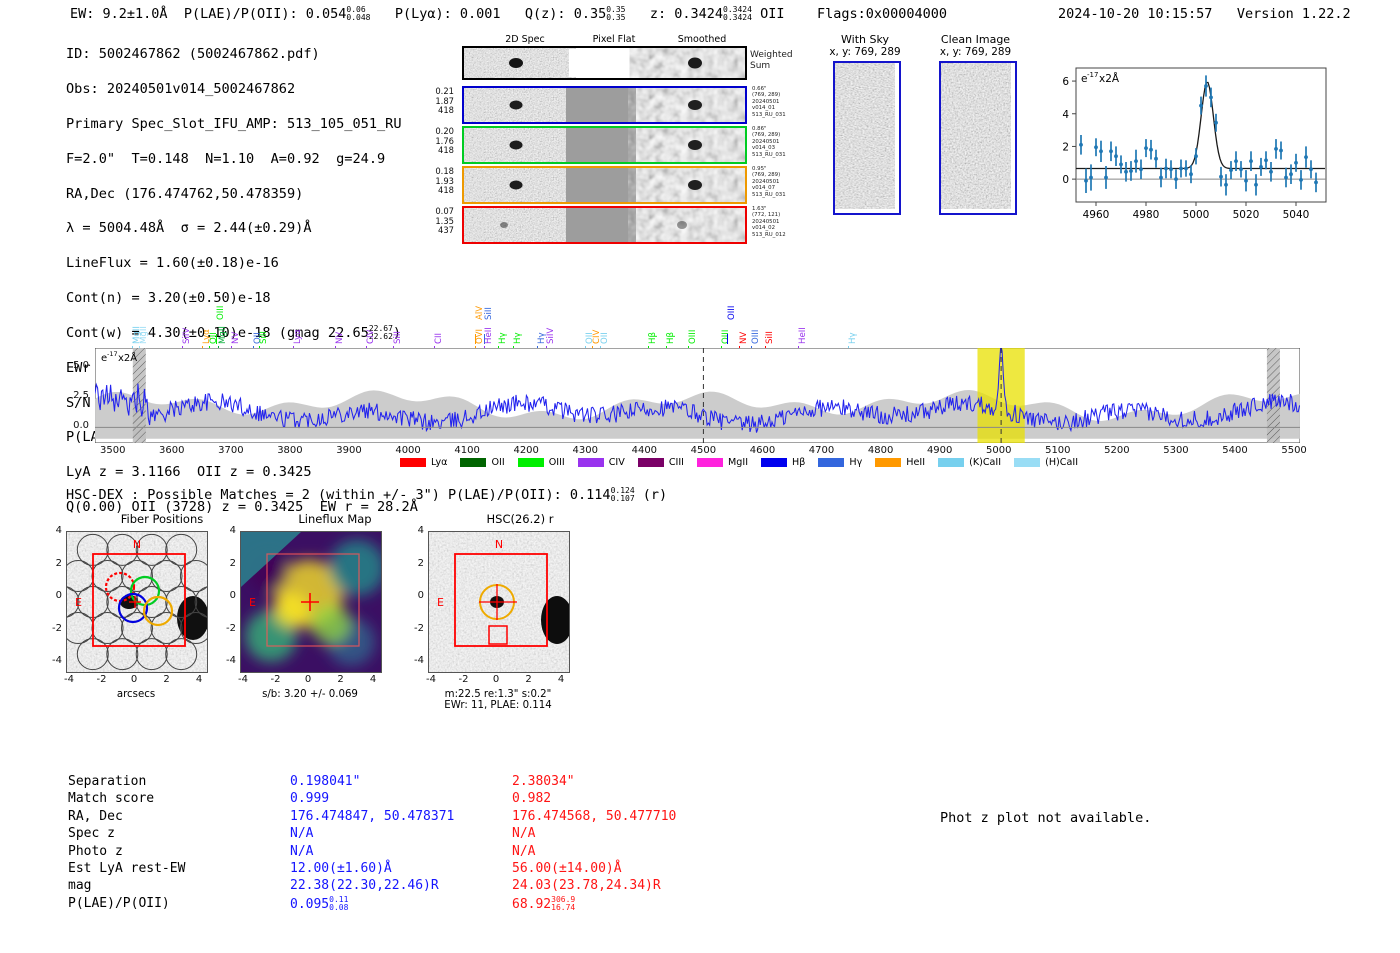  What do you see at coordinates (604, 105) in the screenshot?
I see `montage-row-frame` at bounding box center [604, 105].